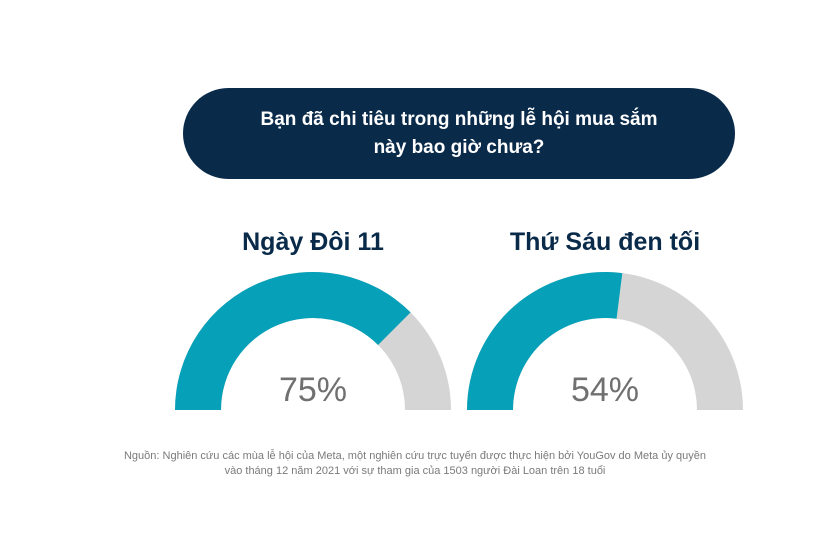  I want to click on gauge-title-black-friday: Thứ Sáu đen tối, so click(605, 242).